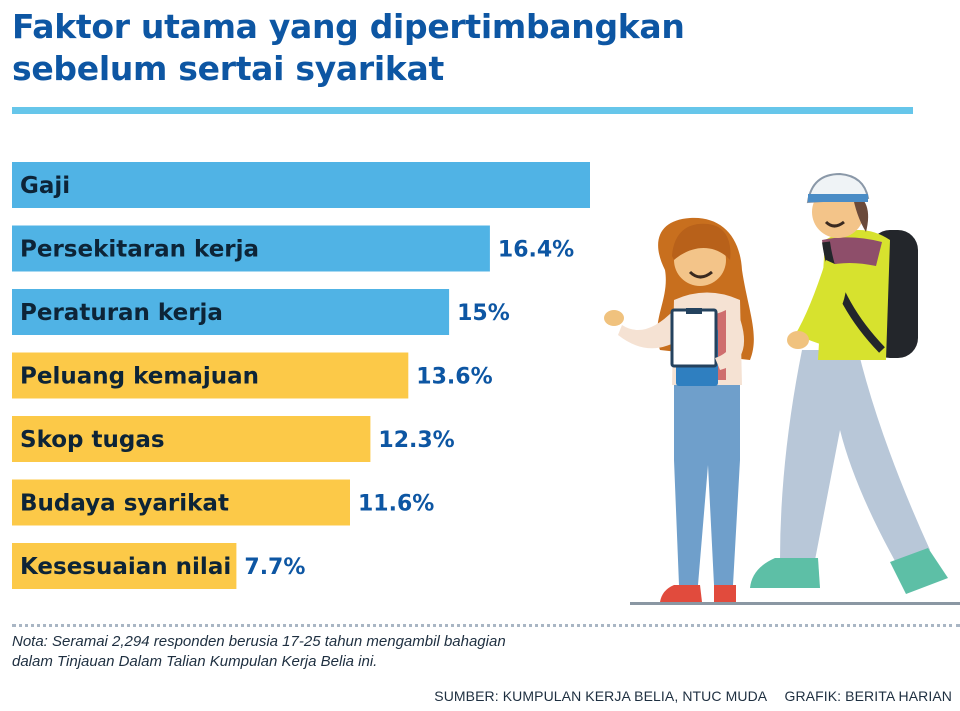 The width and height of the screenshot is (960, 711). What do you see at coordinates (838, 198) in the screenshot?
I see `boy-cap-band` at bounding box center [838, 198].